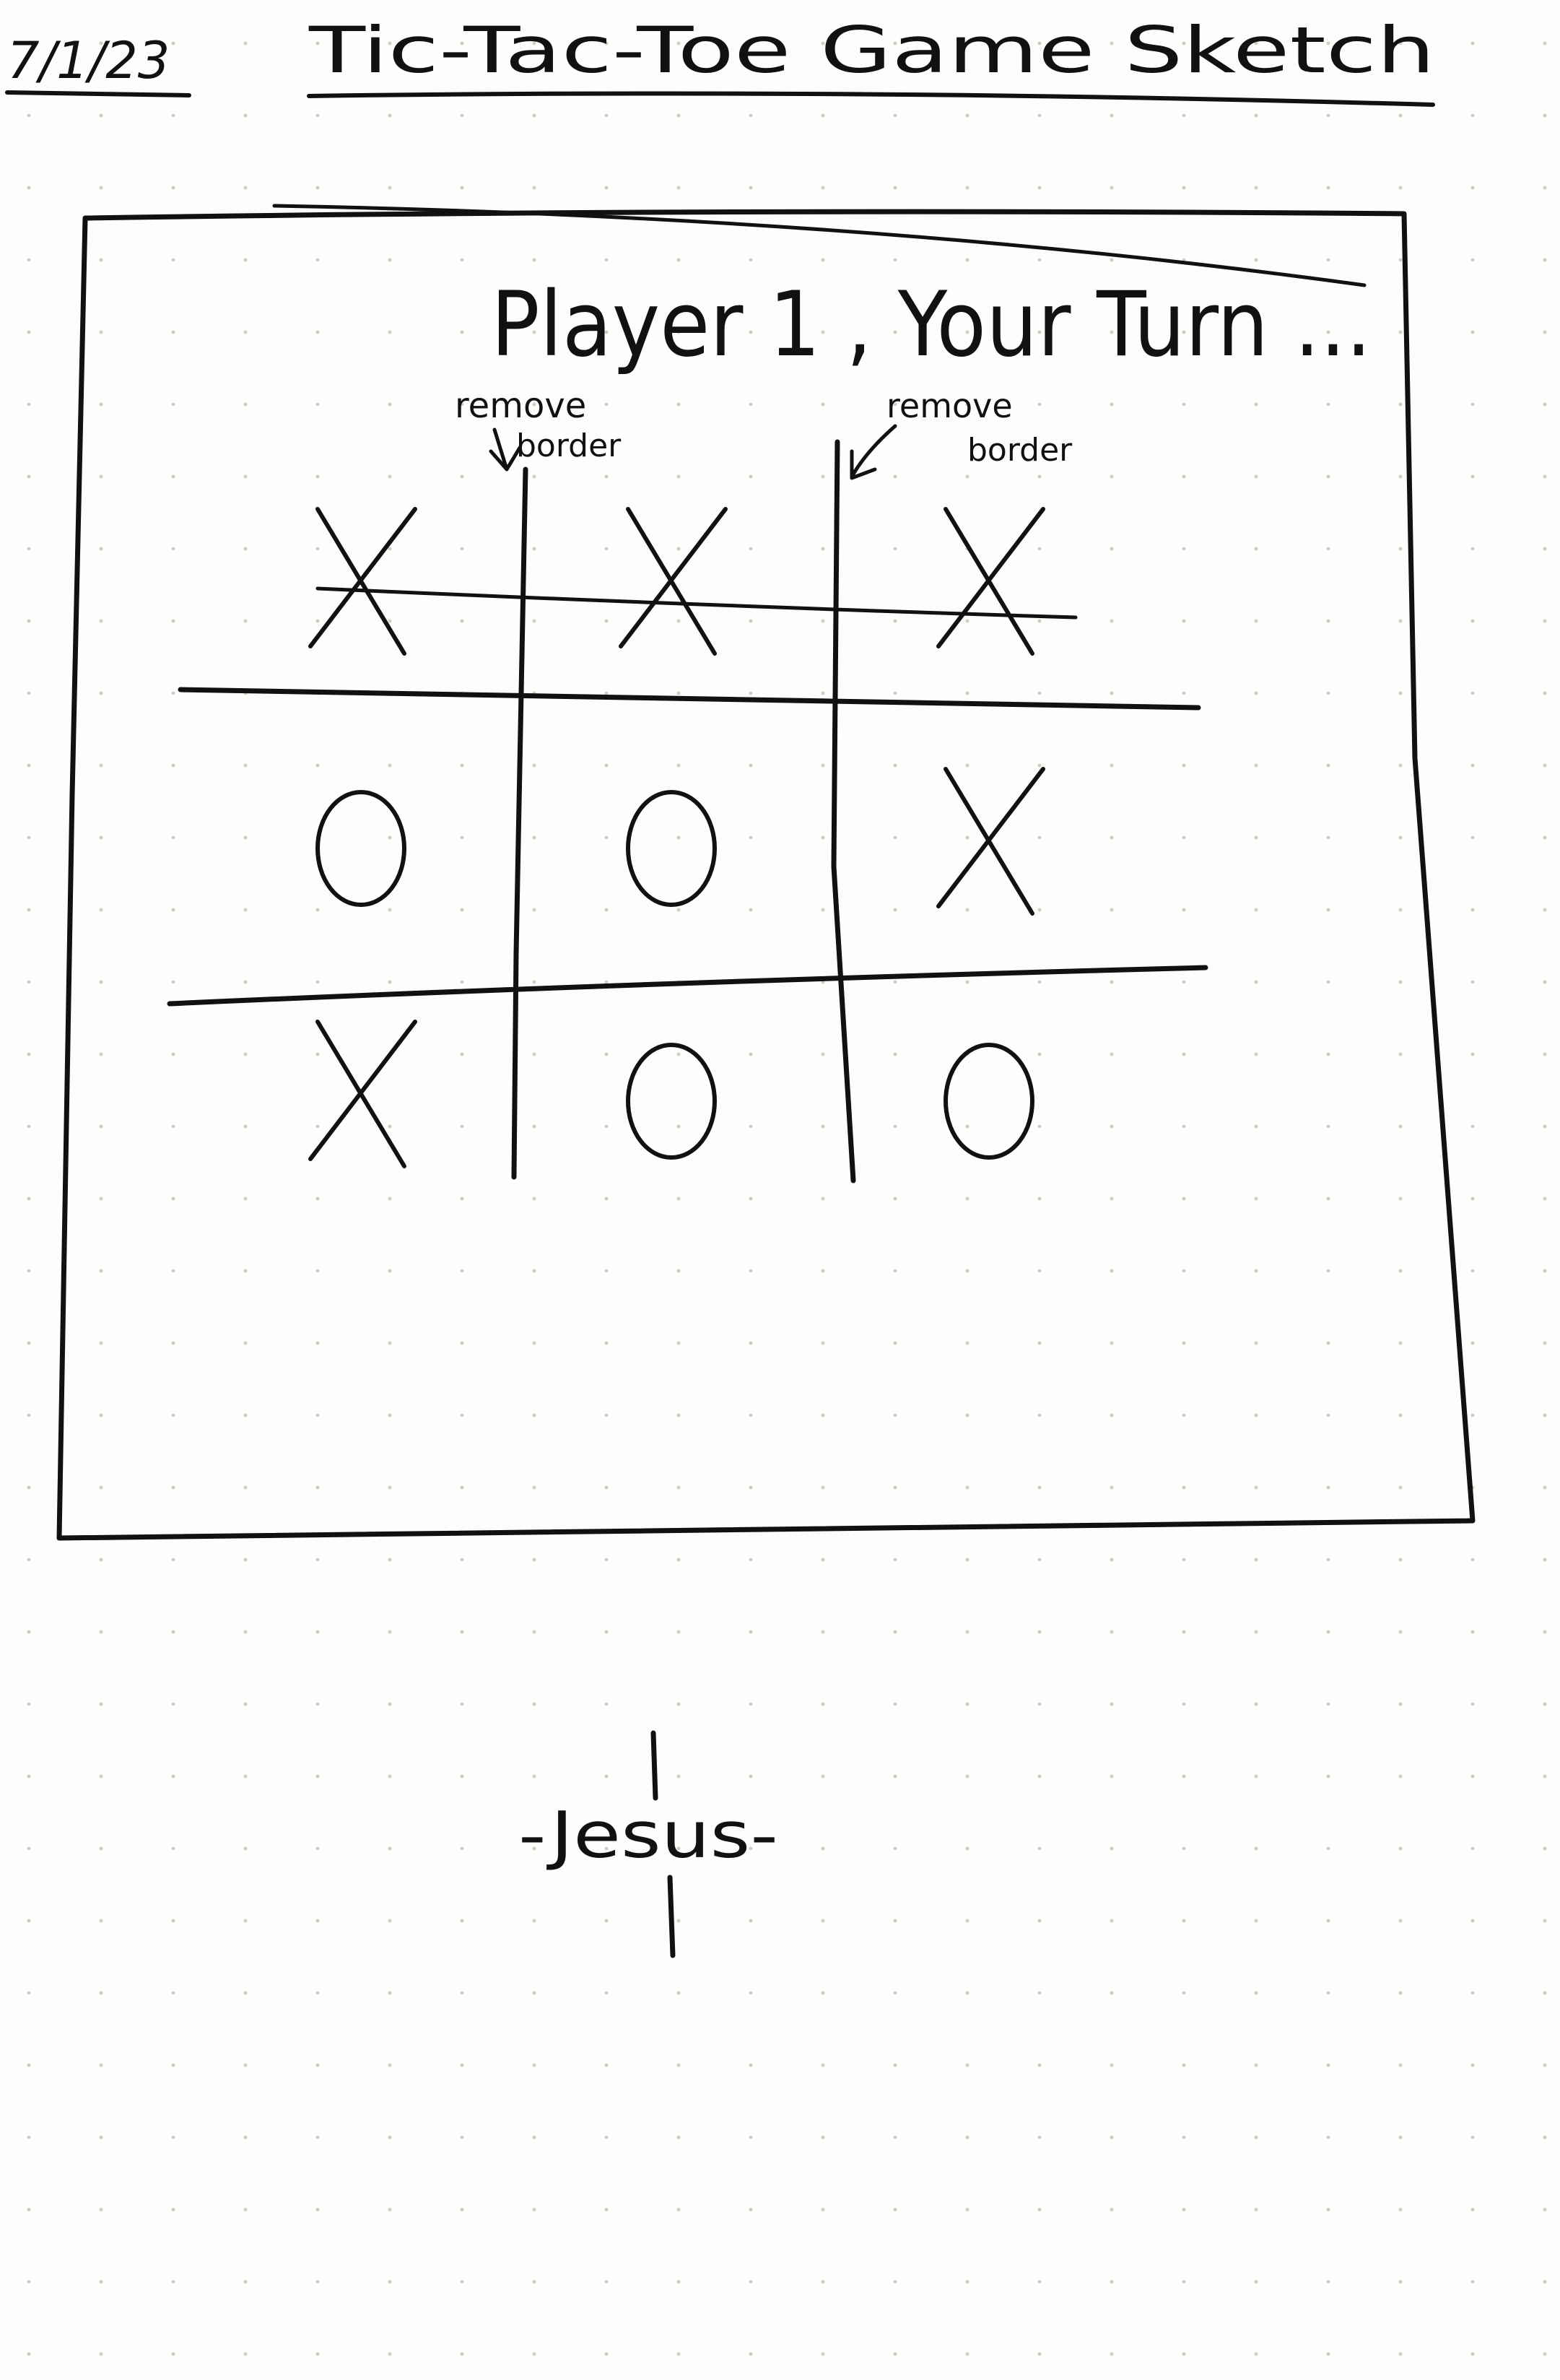 The image size is (1560, 2380). I want to click on board-cell-r3-c2, so click(671, 1101).